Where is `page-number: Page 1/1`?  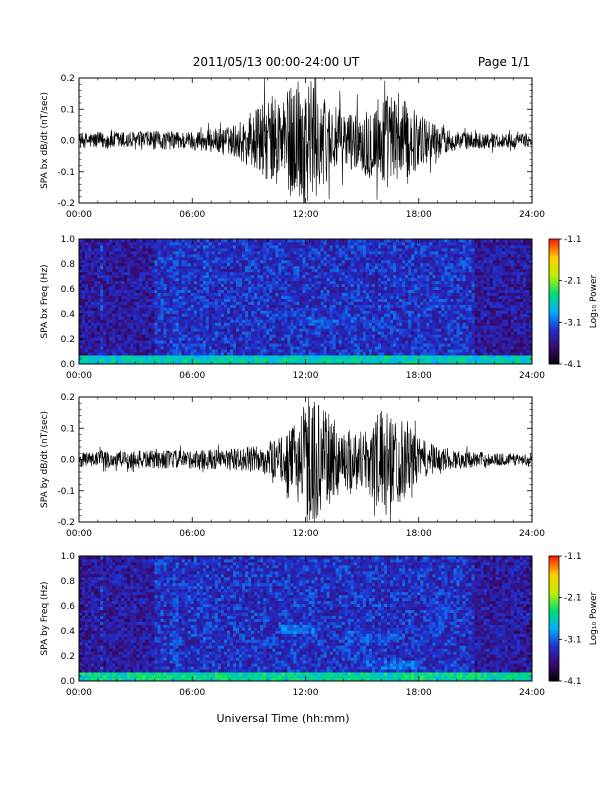 page-number: Page 1/1 is located at coordinates (504, 62).